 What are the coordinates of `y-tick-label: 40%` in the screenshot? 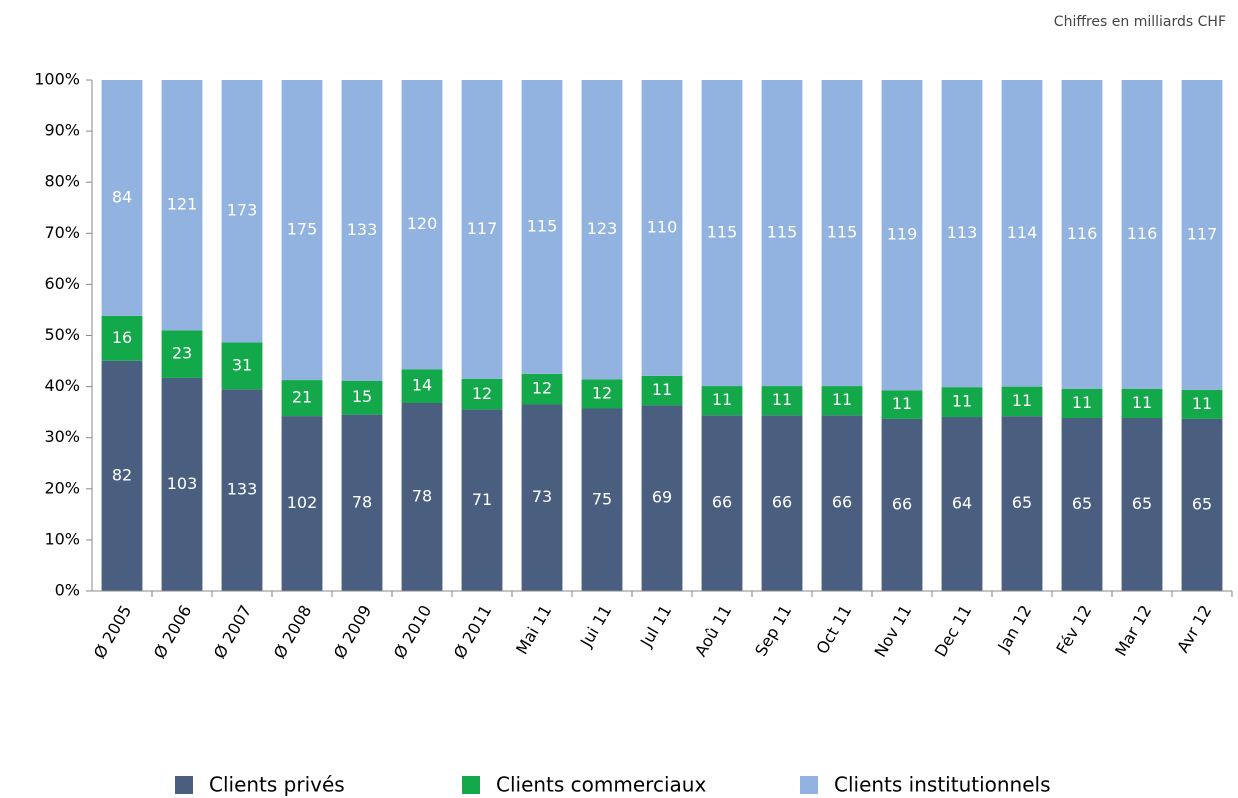 It's located at (62, 385).